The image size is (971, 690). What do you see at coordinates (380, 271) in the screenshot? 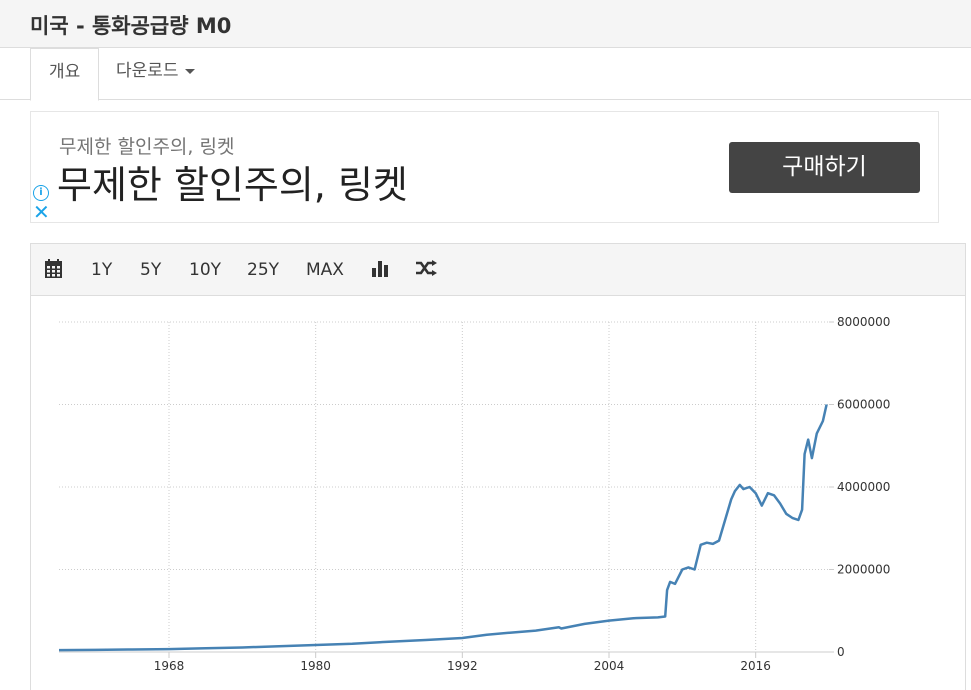
I see `bar-chart-icon` at bounding box center [380, 271].